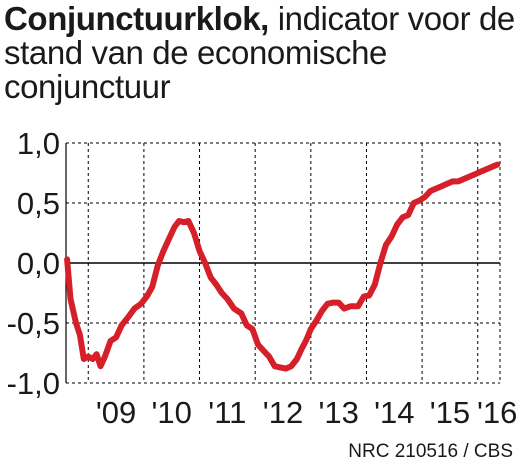 The height and width of the screenshot is (469, 521). What do you see at coordinates (136, 18) in the screenshot?
I see `chart-title-bold: Conjunctuurklok,` at bounding box center [136, 18].